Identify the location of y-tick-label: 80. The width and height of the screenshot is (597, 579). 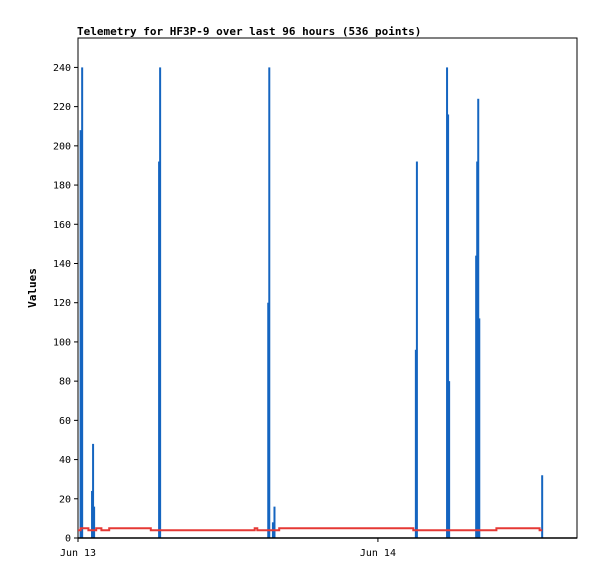
(65, 382).